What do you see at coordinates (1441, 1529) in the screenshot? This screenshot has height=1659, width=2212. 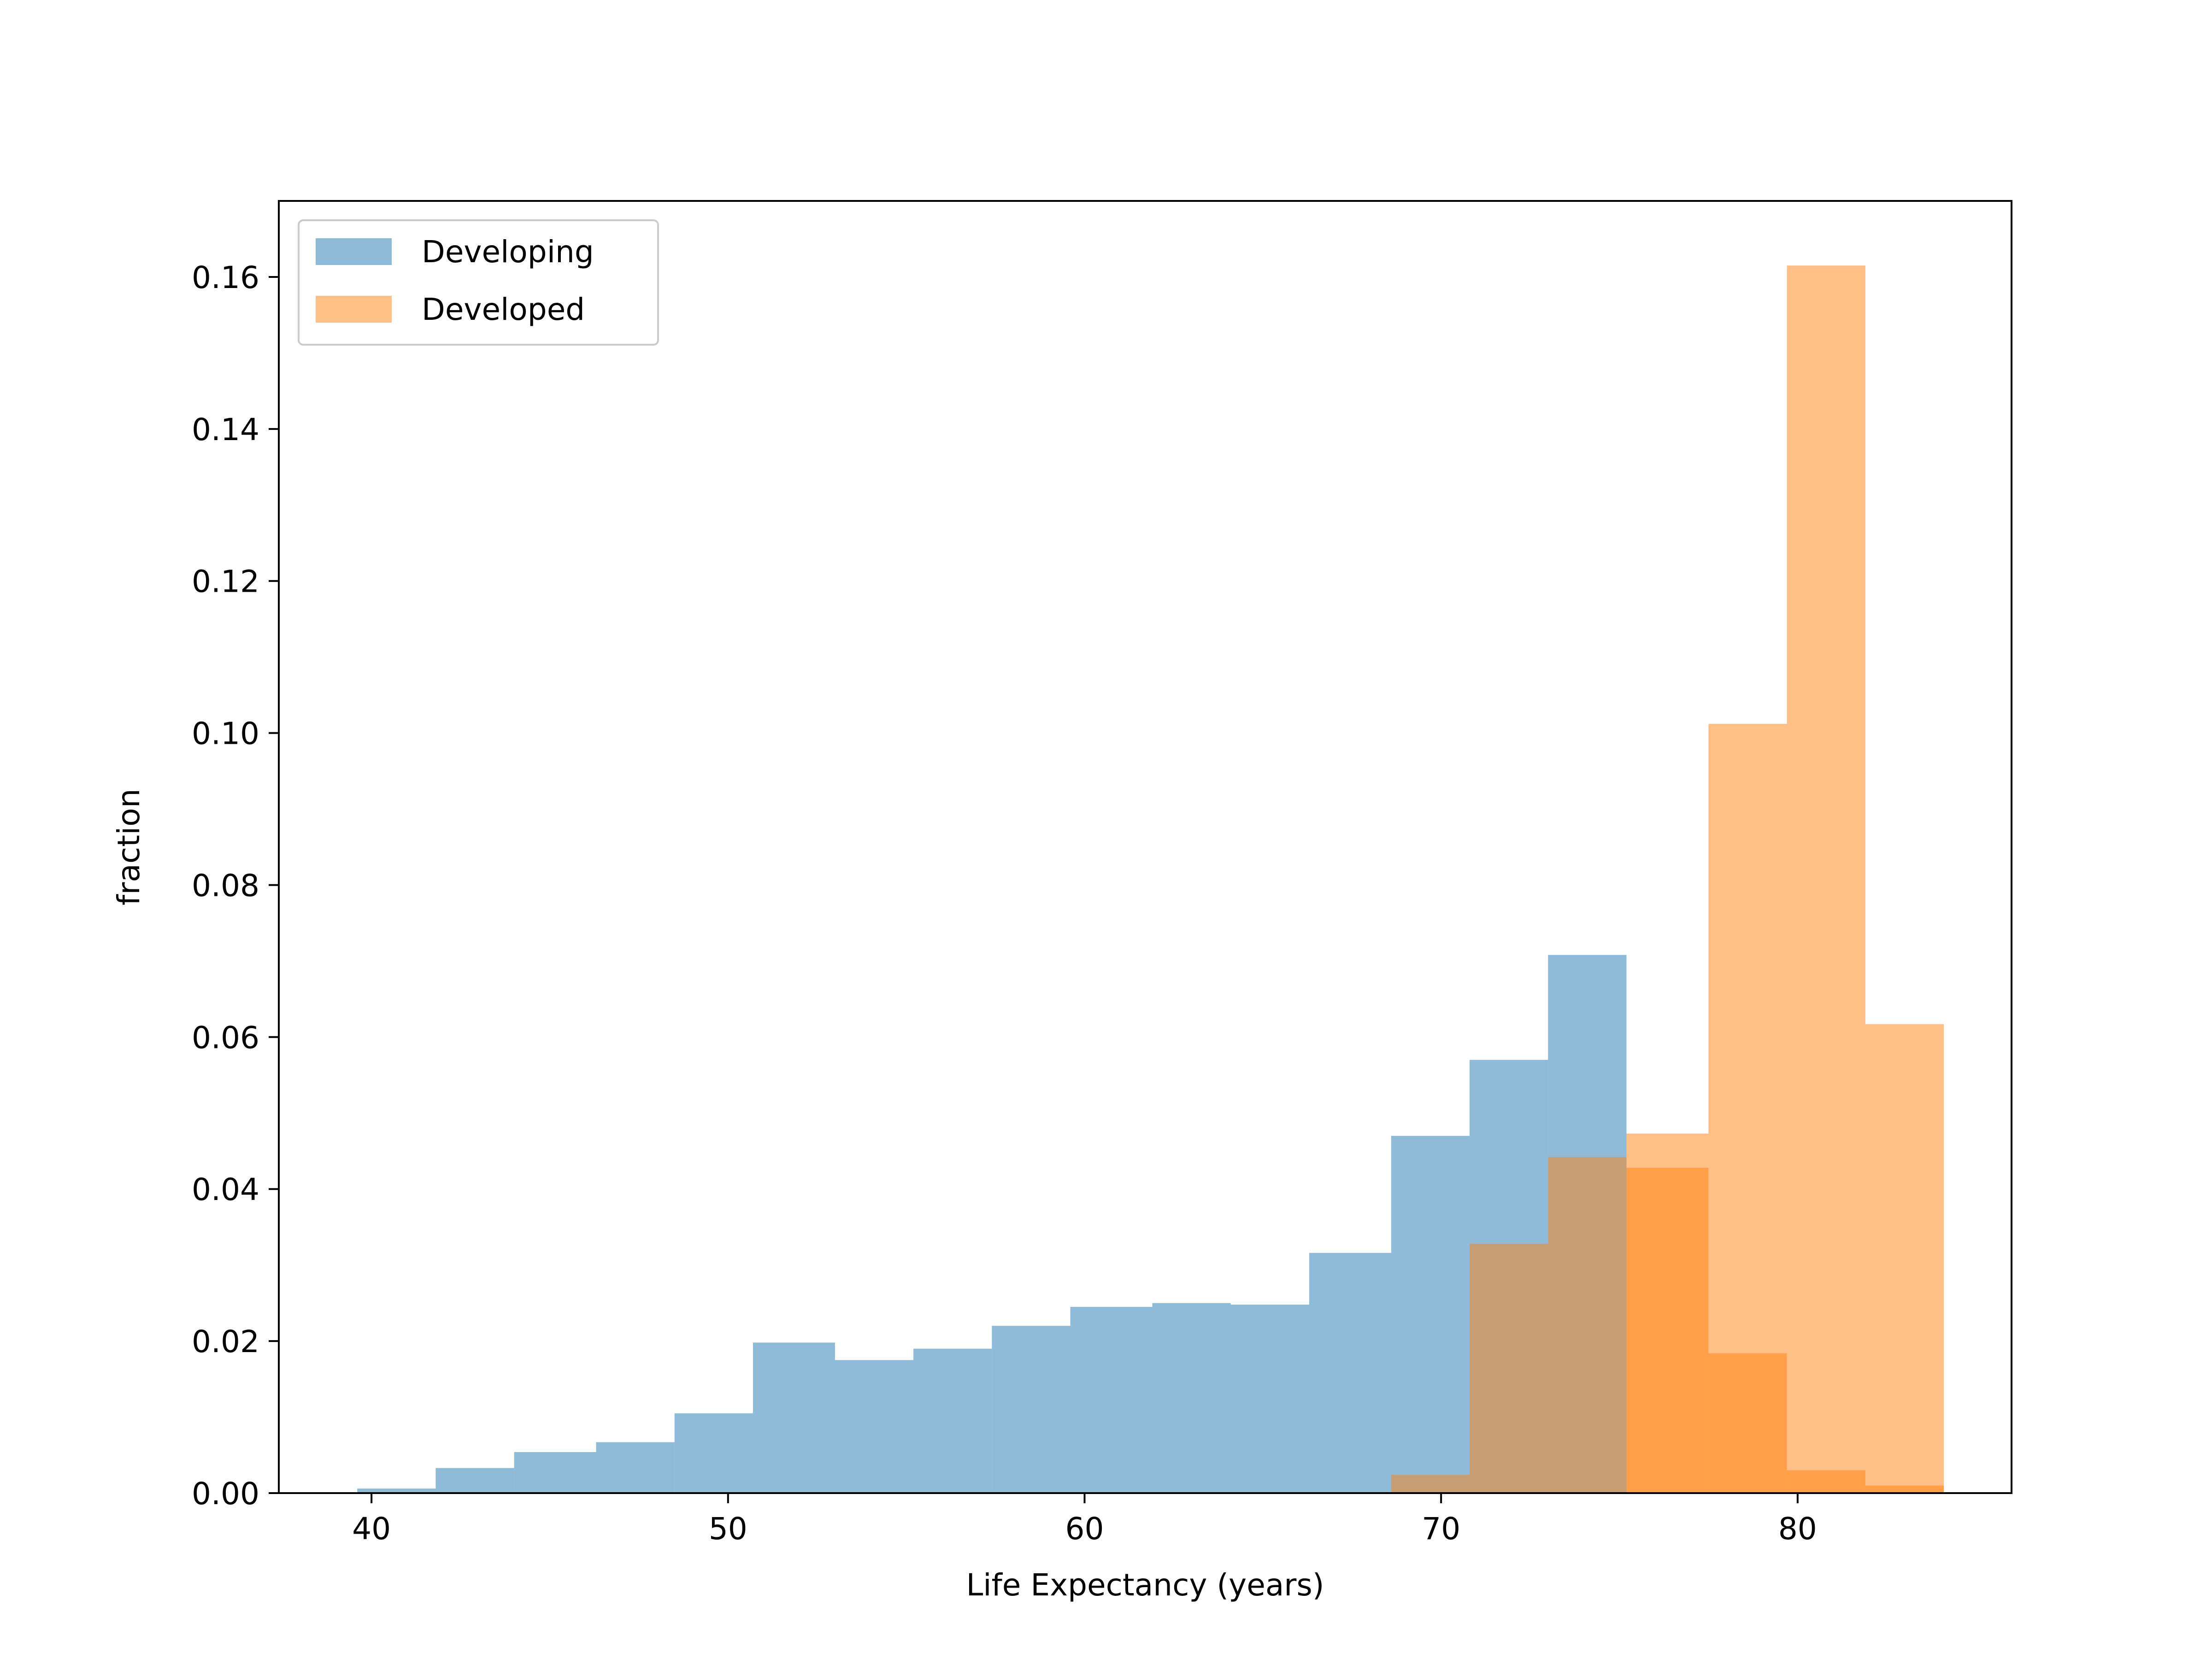 I see `x-tick-label-3: 70` at bounding box center [1441, 1529].